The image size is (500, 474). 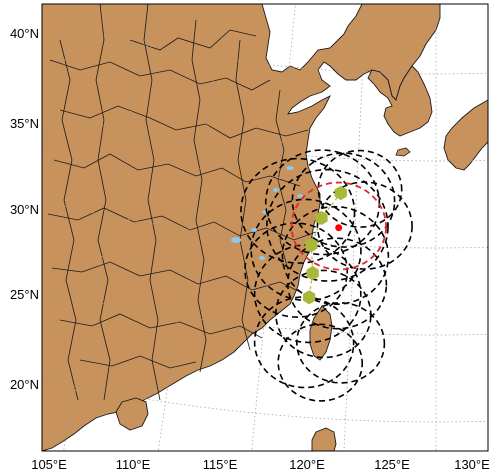 I want to click on longitude-label: 120°E, so click(x=307, y=464).